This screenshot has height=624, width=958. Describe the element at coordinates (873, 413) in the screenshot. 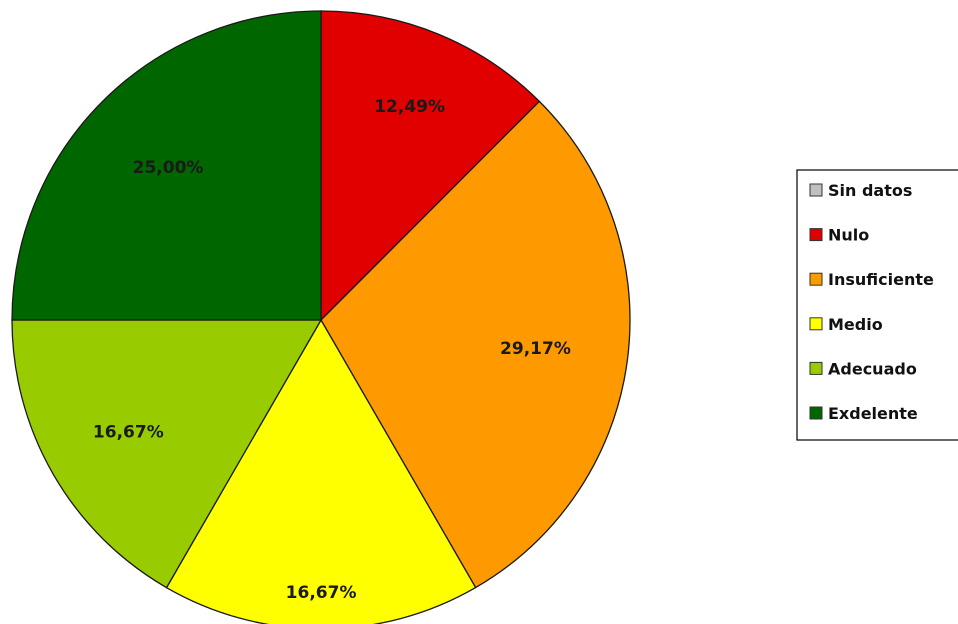

I see `legend-label-exdelente: Exdelente` at that location.